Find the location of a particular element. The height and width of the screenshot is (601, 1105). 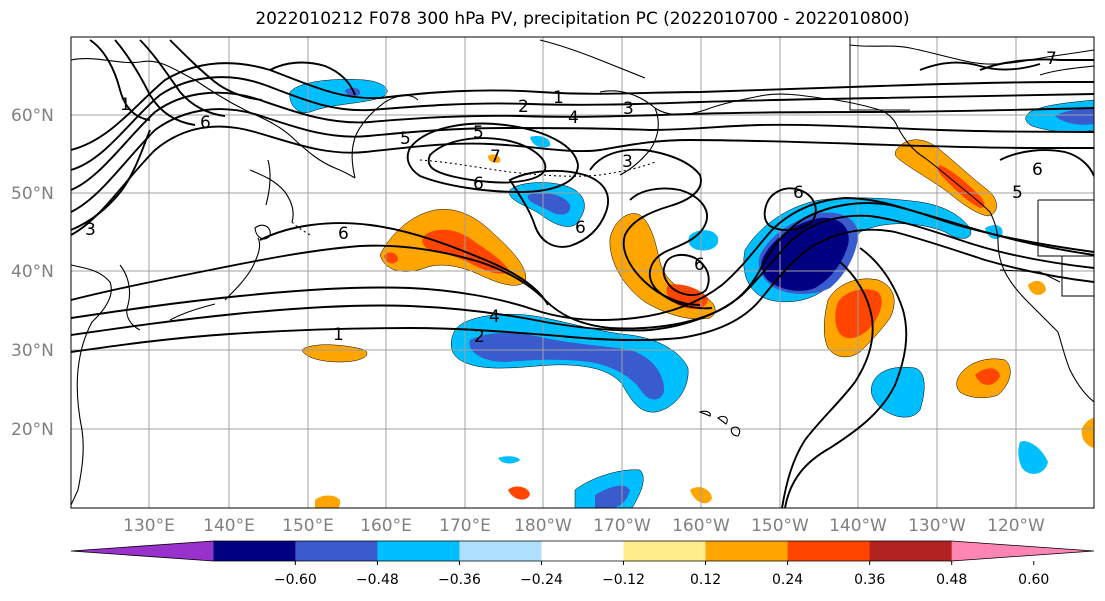

colorbar-tick-label: −0.60 is located at coordinates (295, 580).